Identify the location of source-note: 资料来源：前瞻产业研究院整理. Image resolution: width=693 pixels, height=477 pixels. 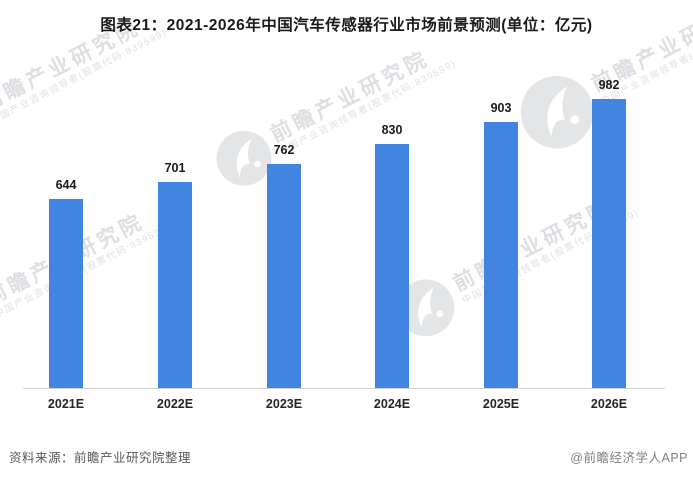
(100, 458).